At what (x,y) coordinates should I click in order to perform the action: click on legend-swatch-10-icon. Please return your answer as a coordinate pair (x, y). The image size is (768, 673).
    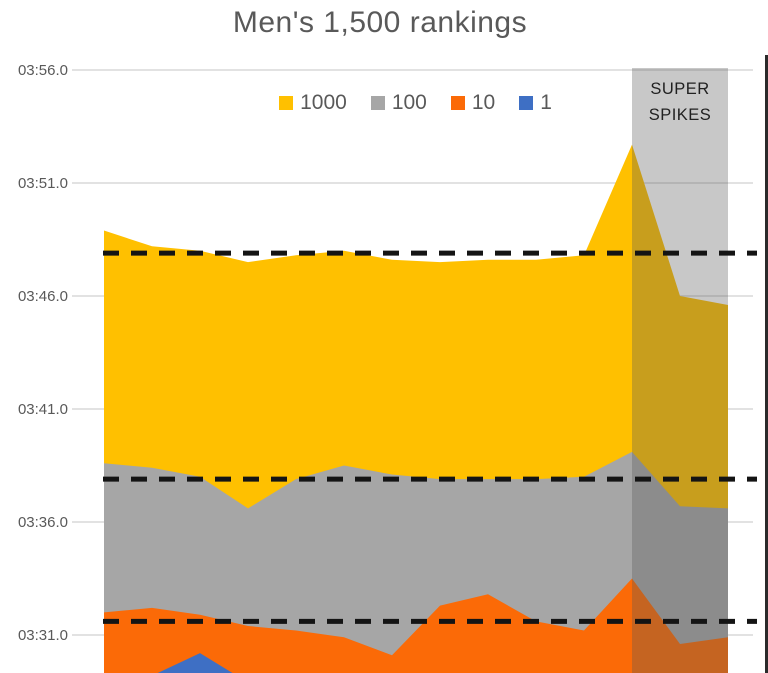
    Looking at the image, I should click on (457, 103).